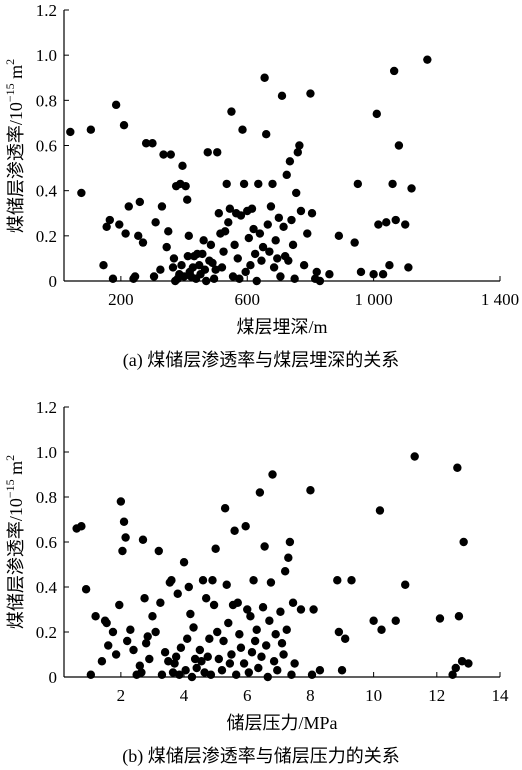 The image size is (522, 770). What do you see at coordinates (436, 695) in the screenshot?
I see `x-tick-label: 12` at bounding box center [436, 695].